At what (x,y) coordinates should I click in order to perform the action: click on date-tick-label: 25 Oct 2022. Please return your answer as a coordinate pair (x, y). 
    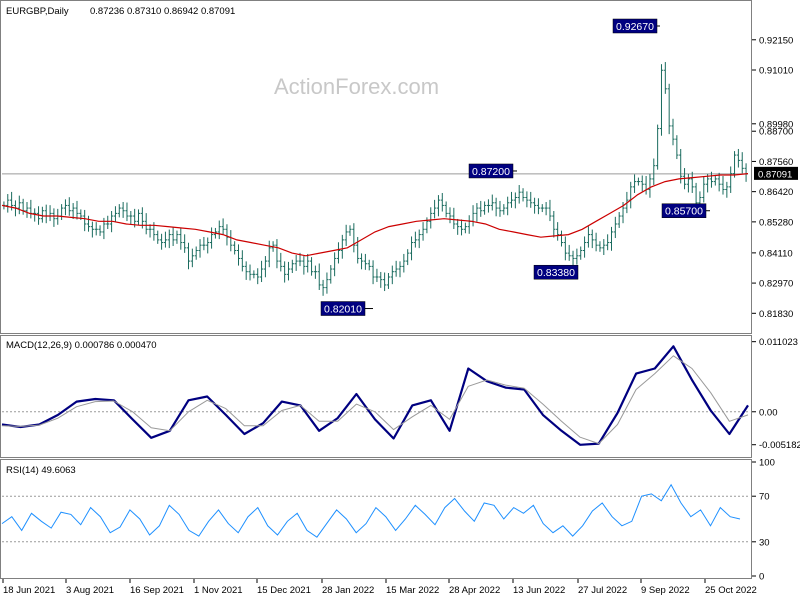
    Looking at the image, I should click on (731, 590).